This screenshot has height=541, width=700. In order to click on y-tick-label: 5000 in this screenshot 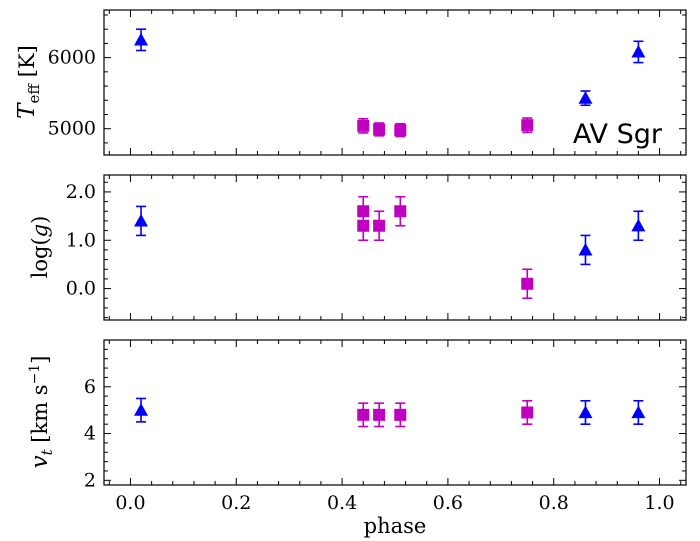, I will do `click(72, 129)`.